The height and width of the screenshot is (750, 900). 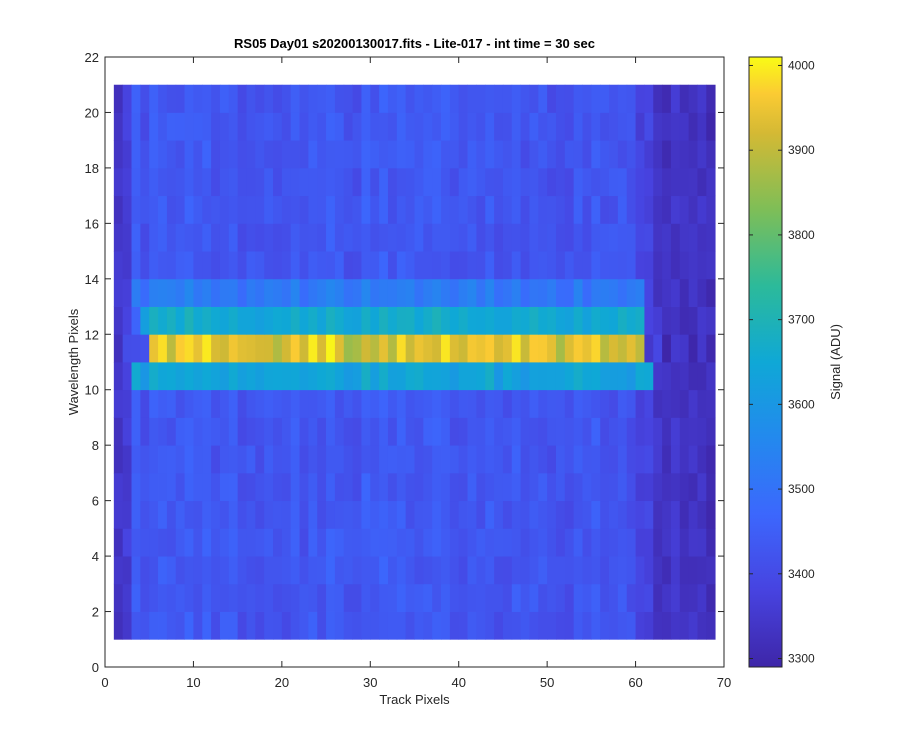 What do you see at coordinates (92, 334) in the screenshot?
I see `y-tick-label: 12` at bounding box center [92, 334].